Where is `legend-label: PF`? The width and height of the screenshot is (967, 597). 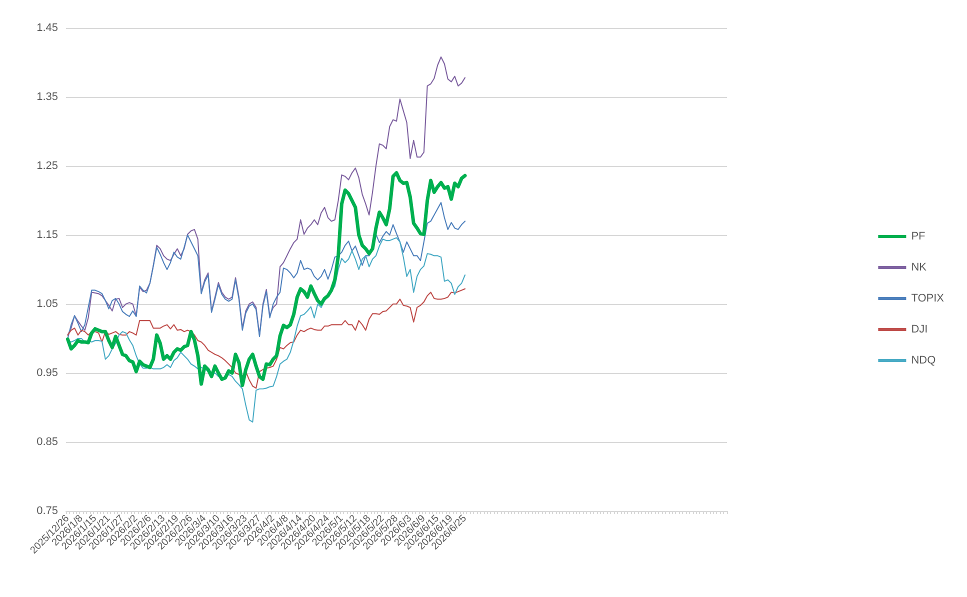 legend-label: PF is located at coordinates (918, 236).